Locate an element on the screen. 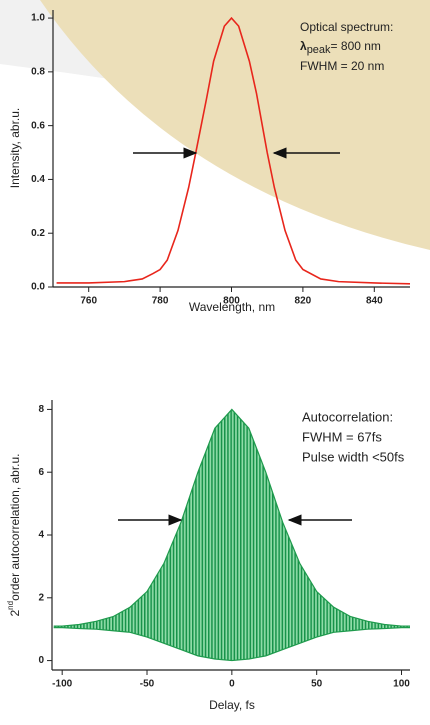 This screenshot has width=430, height=725. annotation-text: = 800 nm is located at coordinates (356, 46).